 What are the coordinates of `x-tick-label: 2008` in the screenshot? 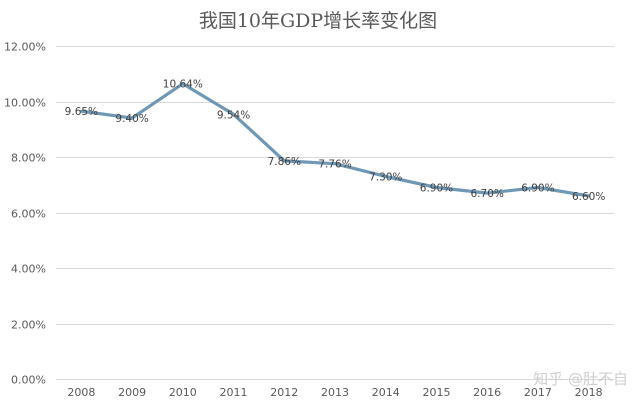 It's located at (81, 392).